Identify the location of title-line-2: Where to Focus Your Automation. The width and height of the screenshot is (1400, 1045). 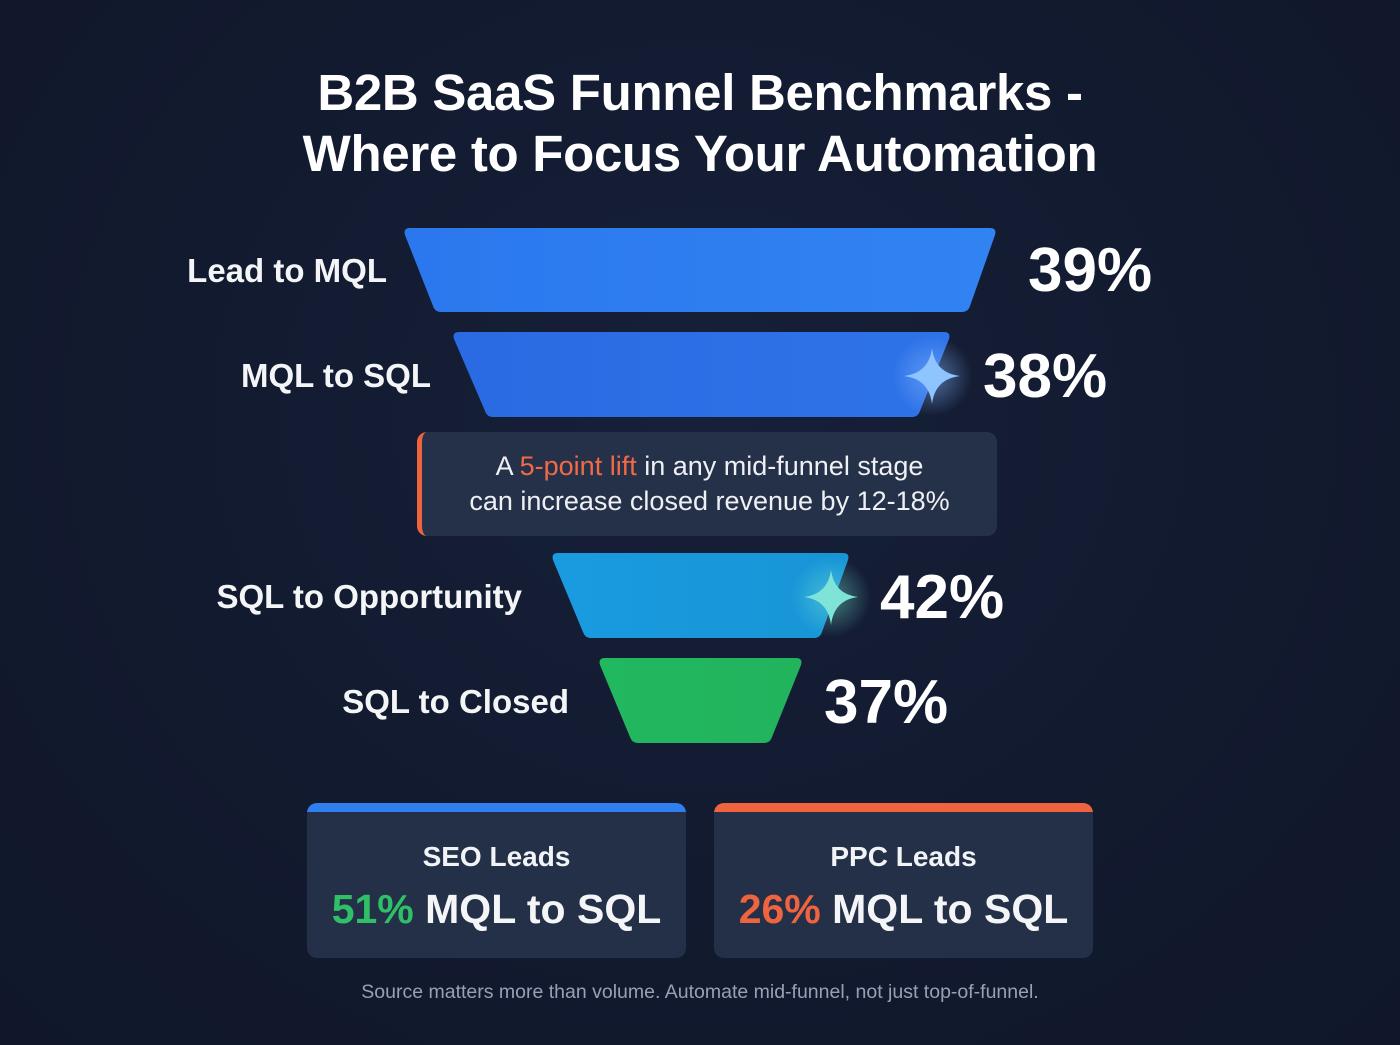
(700, 153).